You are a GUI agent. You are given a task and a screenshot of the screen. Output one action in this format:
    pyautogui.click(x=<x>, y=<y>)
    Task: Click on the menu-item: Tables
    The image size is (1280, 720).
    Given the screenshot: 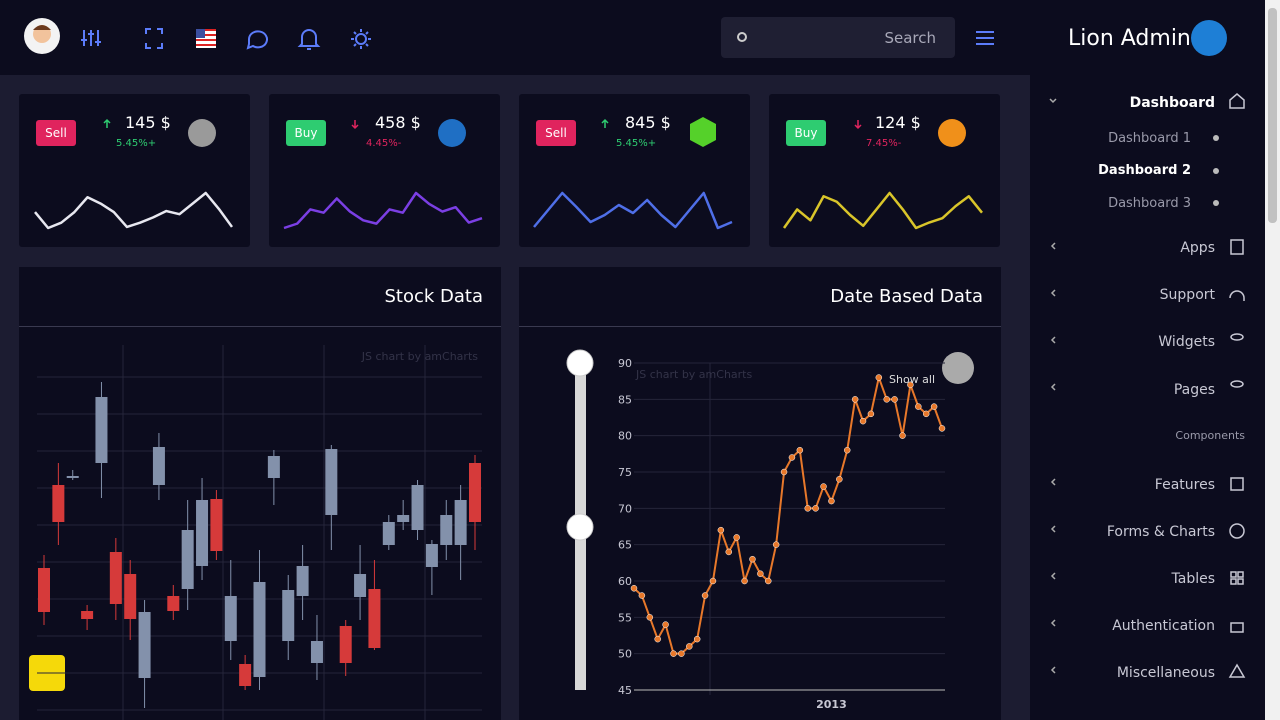 What is the action you would take?
    pyautogui.click(x=1193, y=579)
    